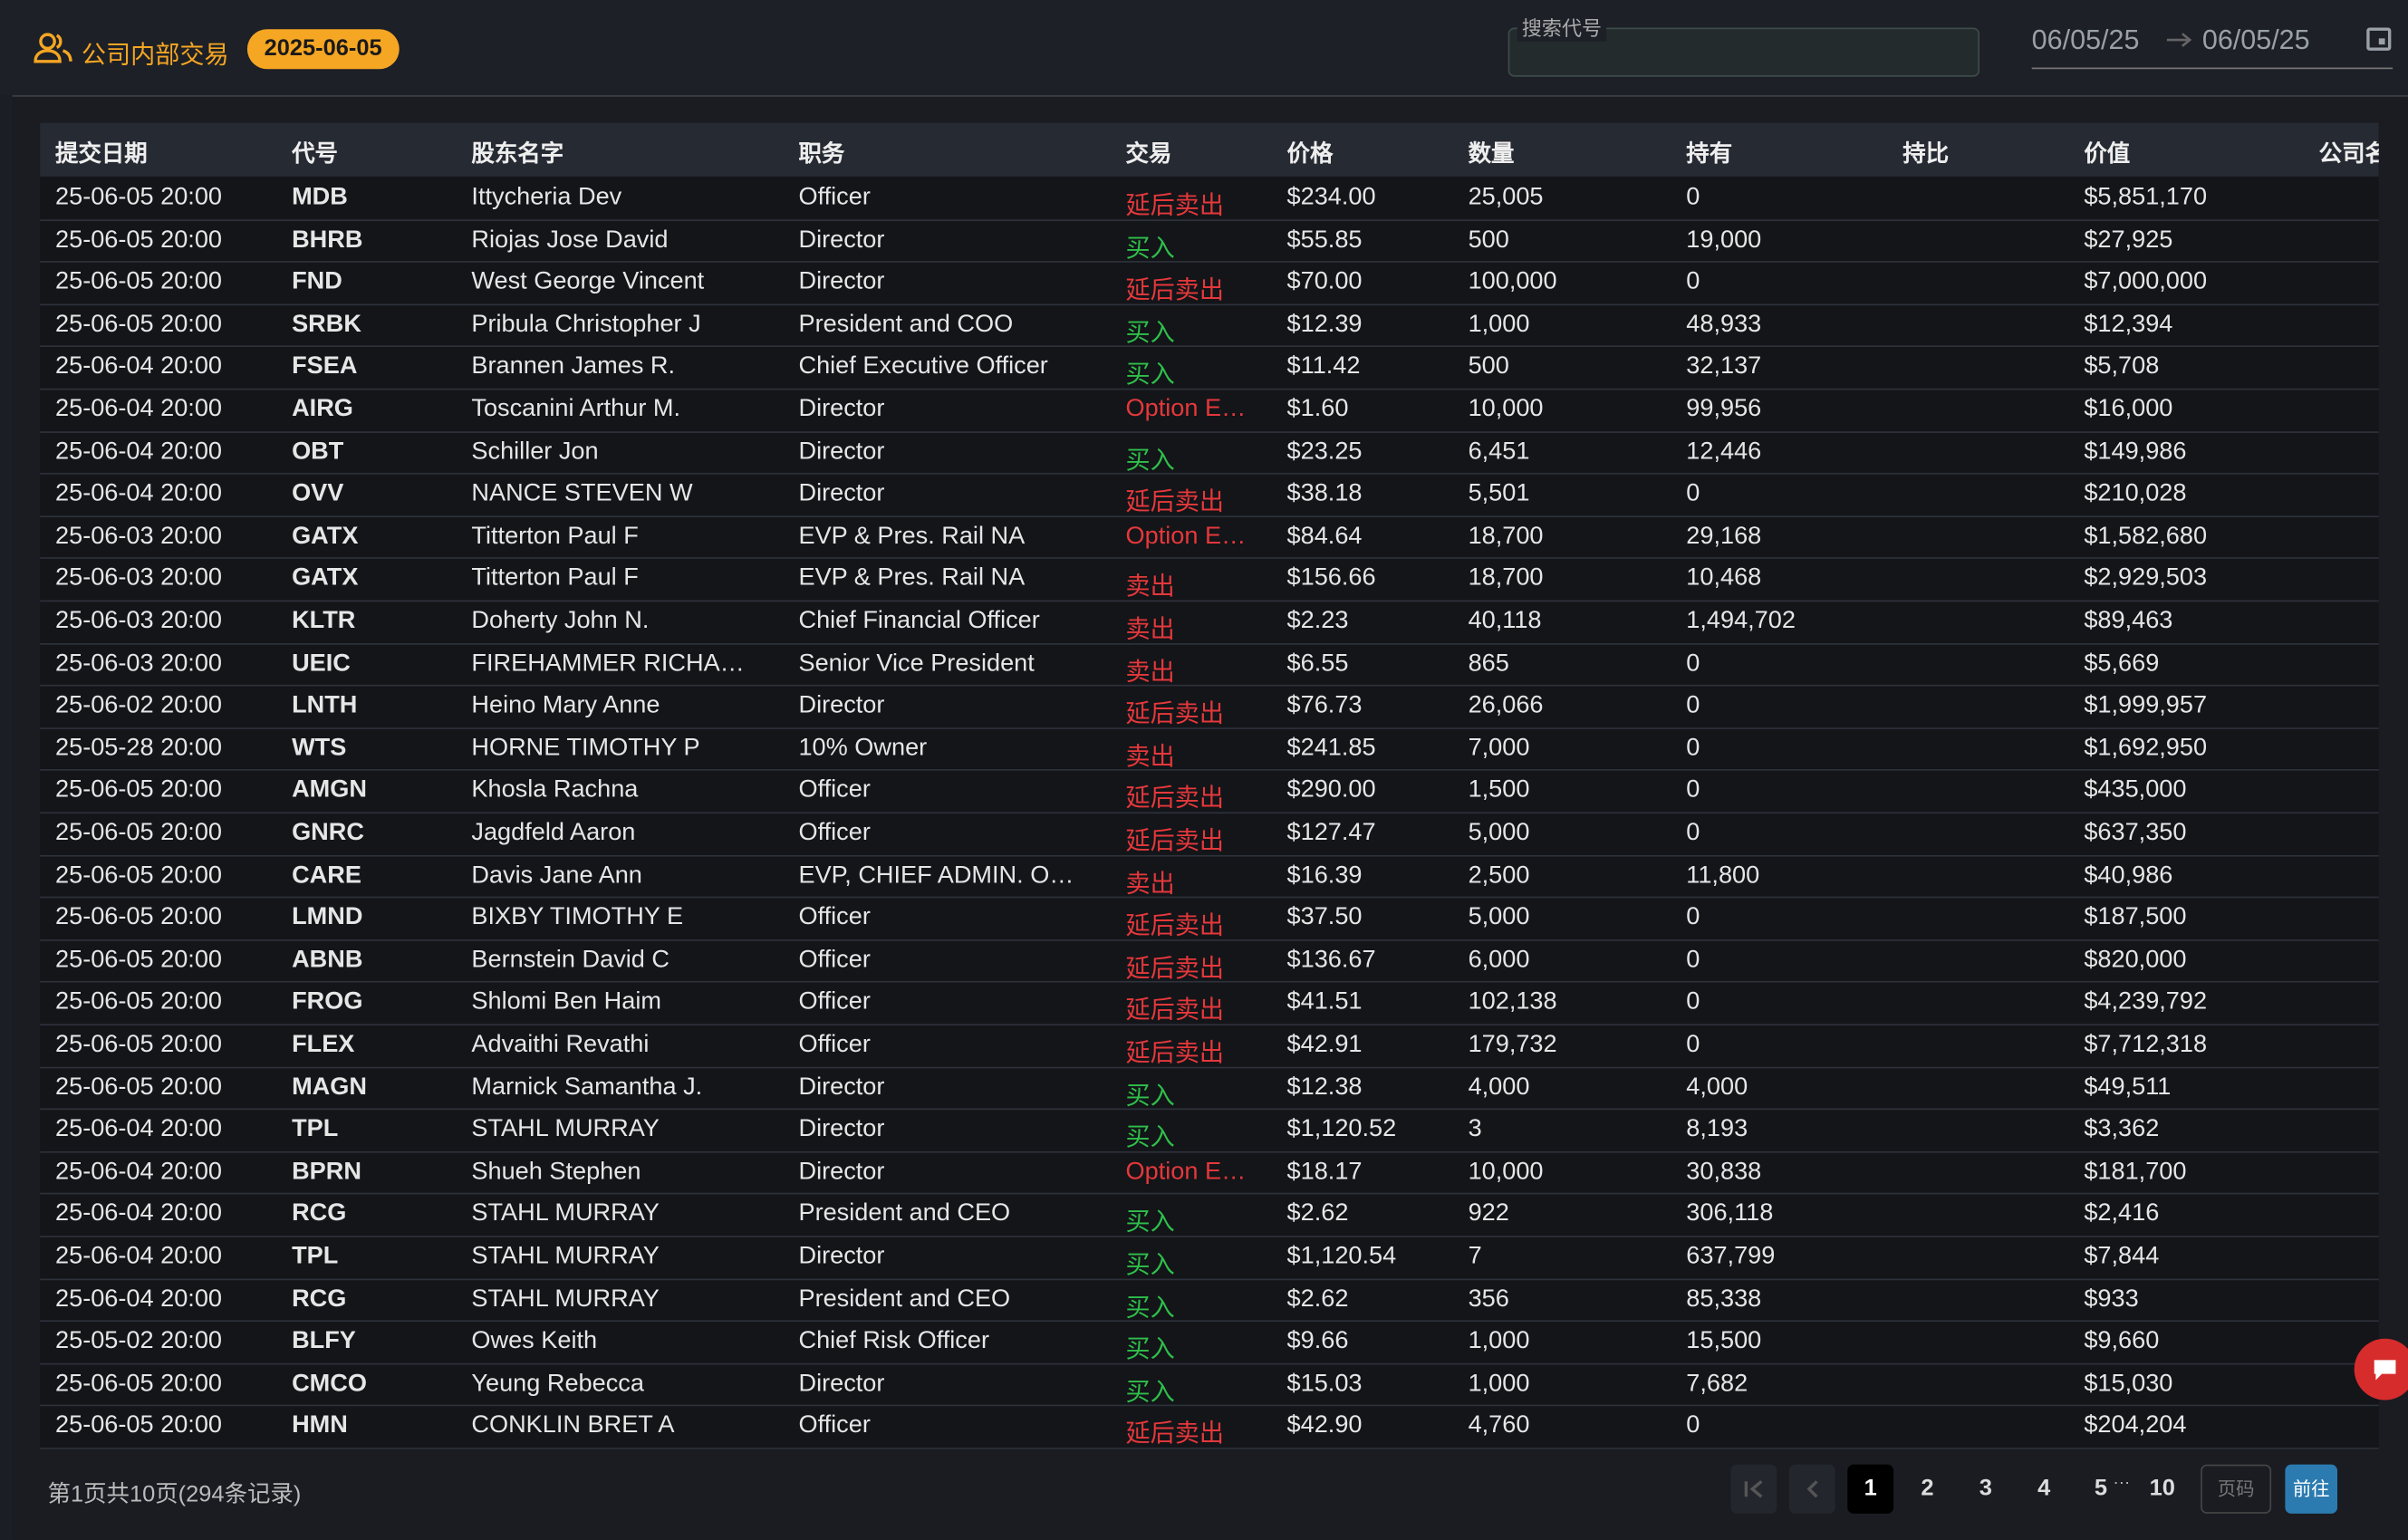 The image size is (2408, 1540). I want to click on qty-cell: 10,000, so click(1506, 409).